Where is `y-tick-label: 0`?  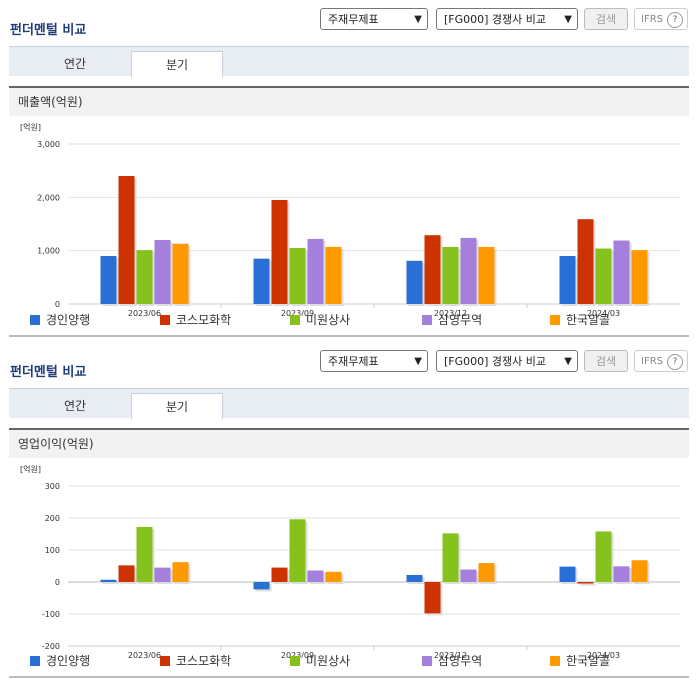 y-tick-label: 0 is located at coordinates (57, 582).